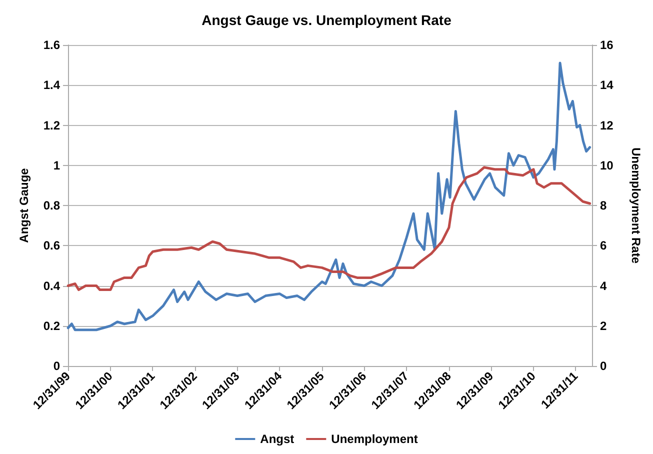  What do you see at coordinates (607, 165) in the screenshot?
I see `y2-tick-label: 10` at bounding box center [607, 165].